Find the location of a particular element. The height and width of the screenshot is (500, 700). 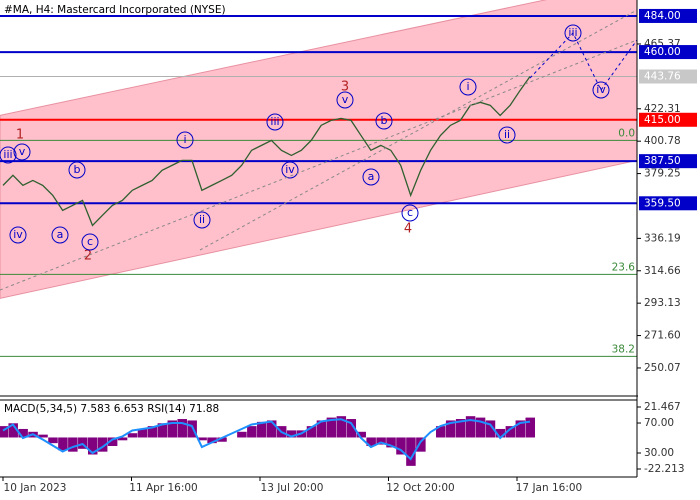

wave-label: 1 is located at coordinates (20, 135).